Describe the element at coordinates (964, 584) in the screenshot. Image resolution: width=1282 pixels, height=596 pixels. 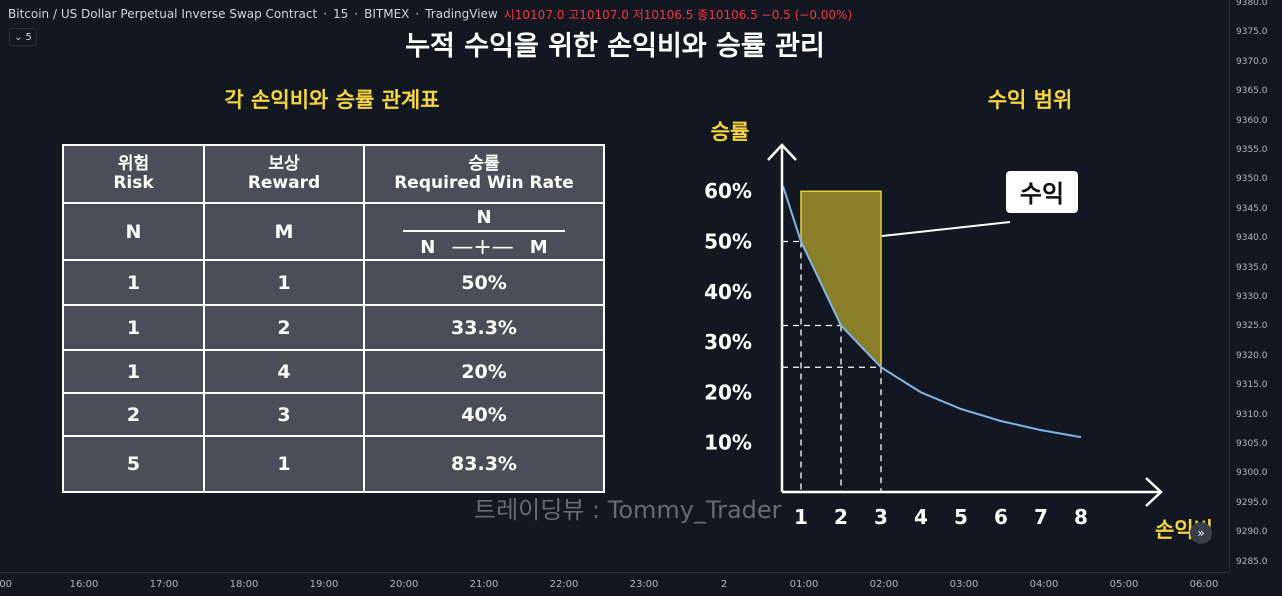
I see `time-tick: 03:00` at that location.